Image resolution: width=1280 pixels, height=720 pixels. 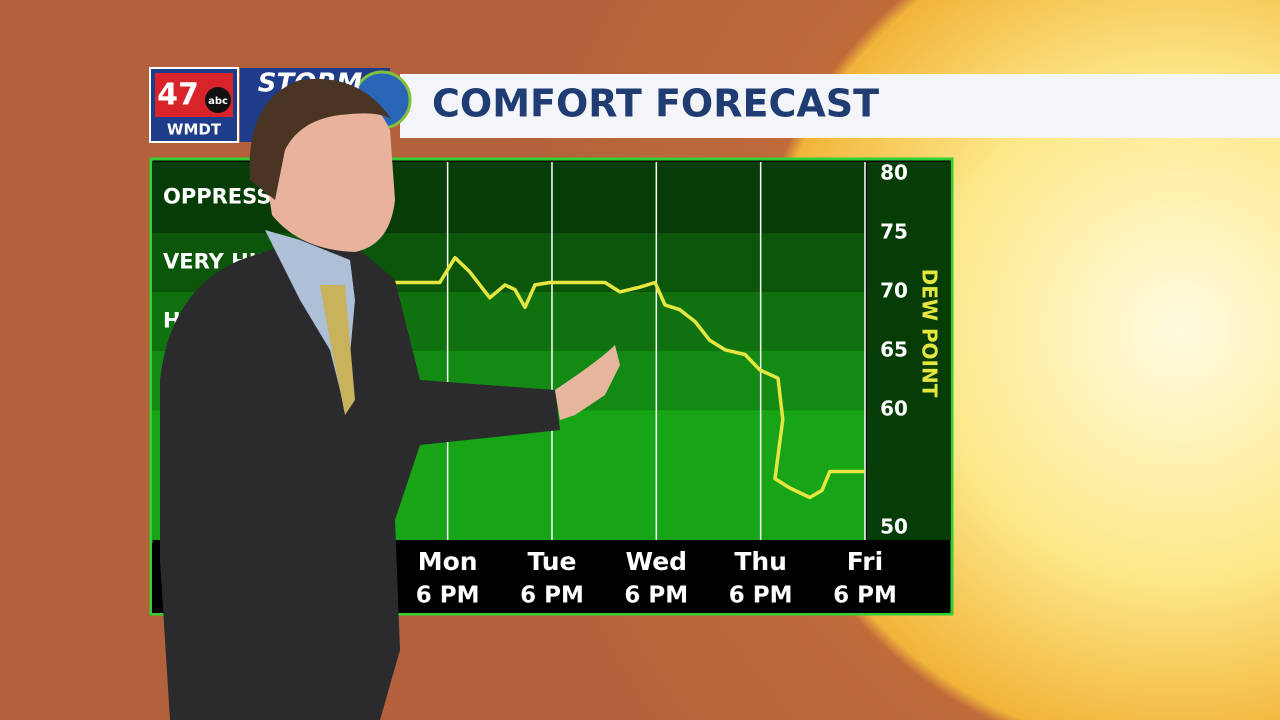 I want to click on x-tick-label: Wed, so click(x=657, y=561).